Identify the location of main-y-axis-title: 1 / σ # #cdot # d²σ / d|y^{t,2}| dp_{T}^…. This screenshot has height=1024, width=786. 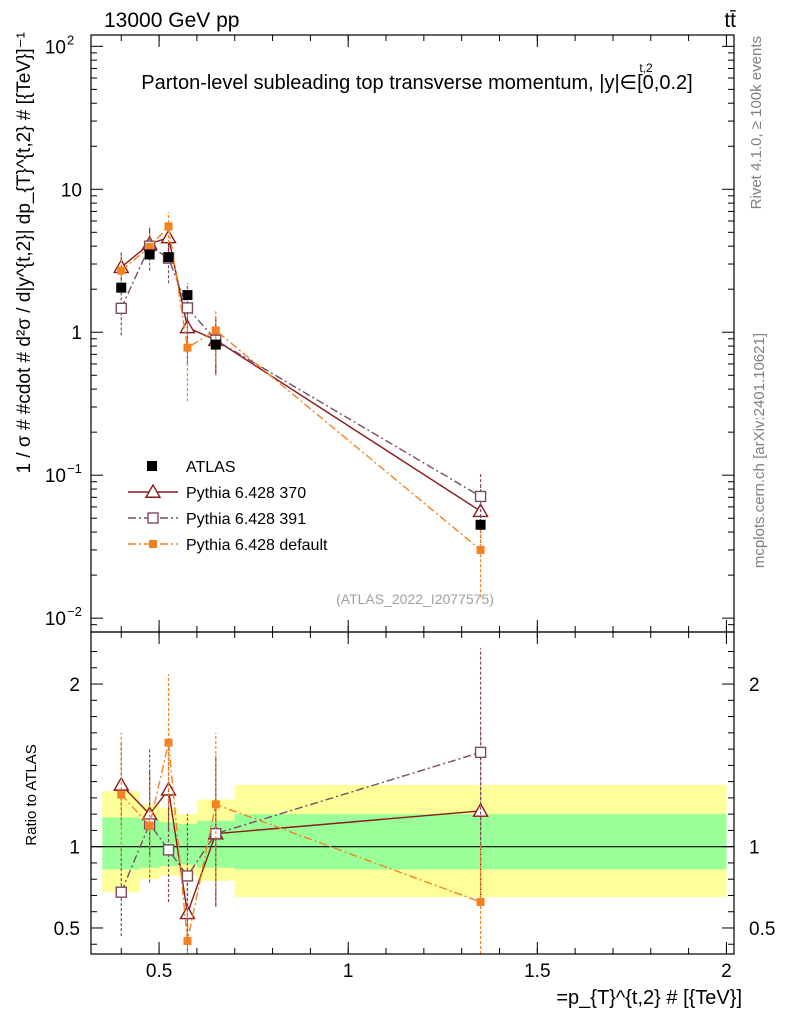
(24, 252).